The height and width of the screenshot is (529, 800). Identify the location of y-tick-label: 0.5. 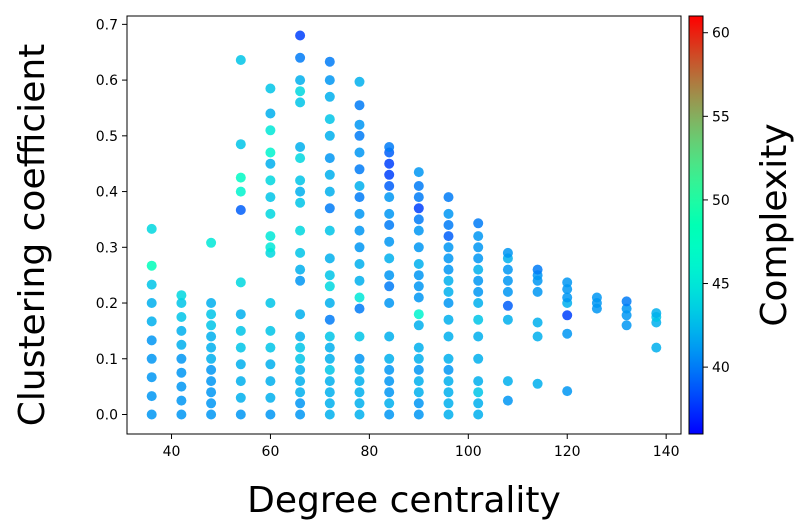
(107, 137).